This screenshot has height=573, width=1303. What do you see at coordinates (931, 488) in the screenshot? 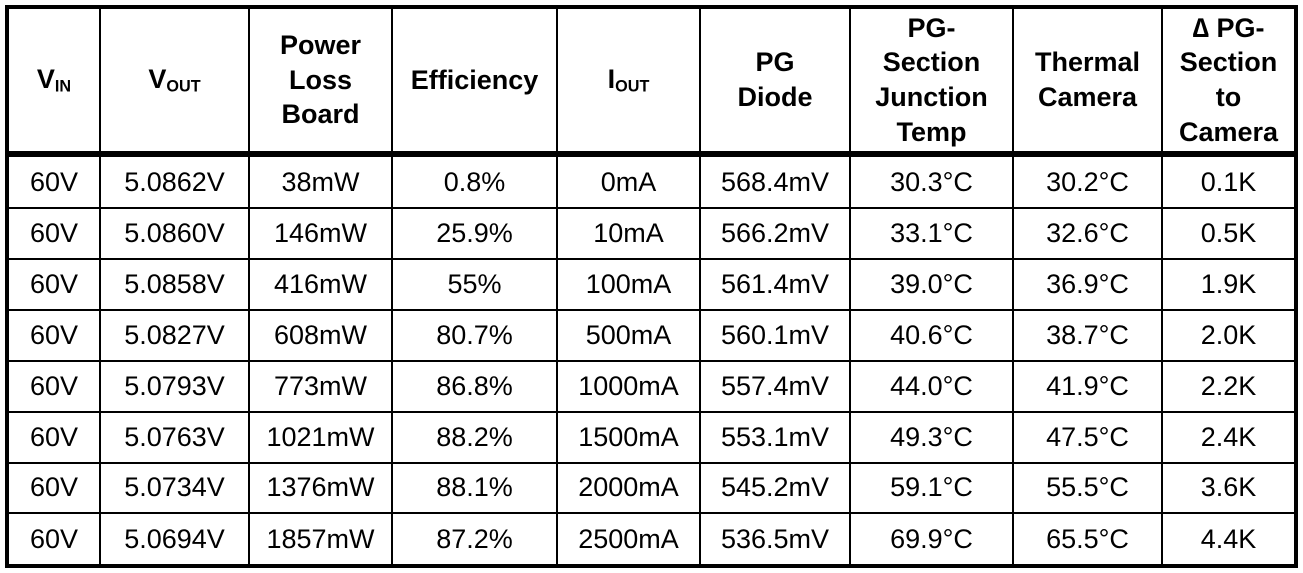
I see `cell-pg-section-junction-temp: 59.1°C` at bounding box center [931, 488].